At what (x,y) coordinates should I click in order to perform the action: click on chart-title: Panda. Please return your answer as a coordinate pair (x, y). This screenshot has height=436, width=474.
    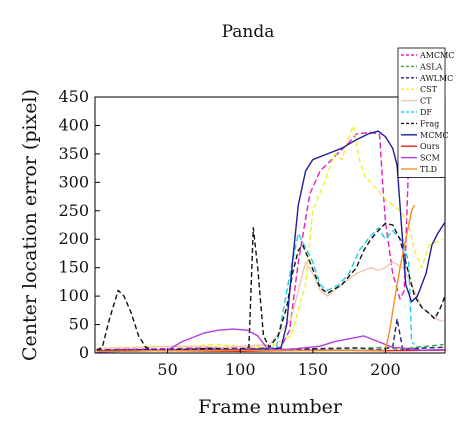
    Looking at the image, I should click on (248, 32).